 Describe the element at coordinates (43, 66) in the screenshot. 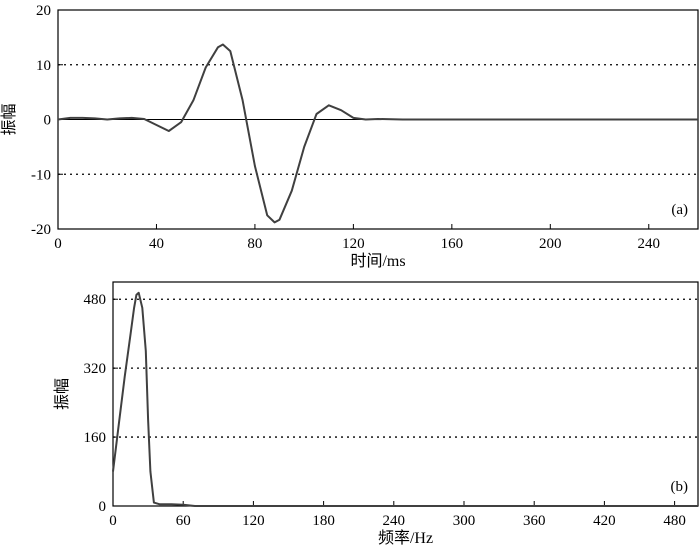

I see `panel-a-y-tick-label: 10` at that location.